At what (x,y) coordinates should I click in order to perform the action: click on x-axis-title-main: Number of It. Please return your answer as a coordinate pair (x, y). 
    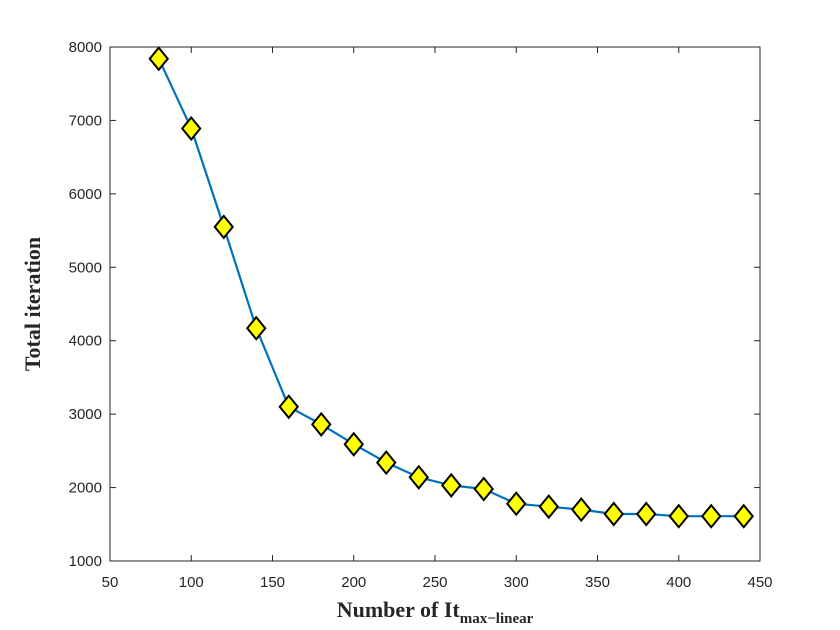
    Looking at the image, I should click on (399, 609).